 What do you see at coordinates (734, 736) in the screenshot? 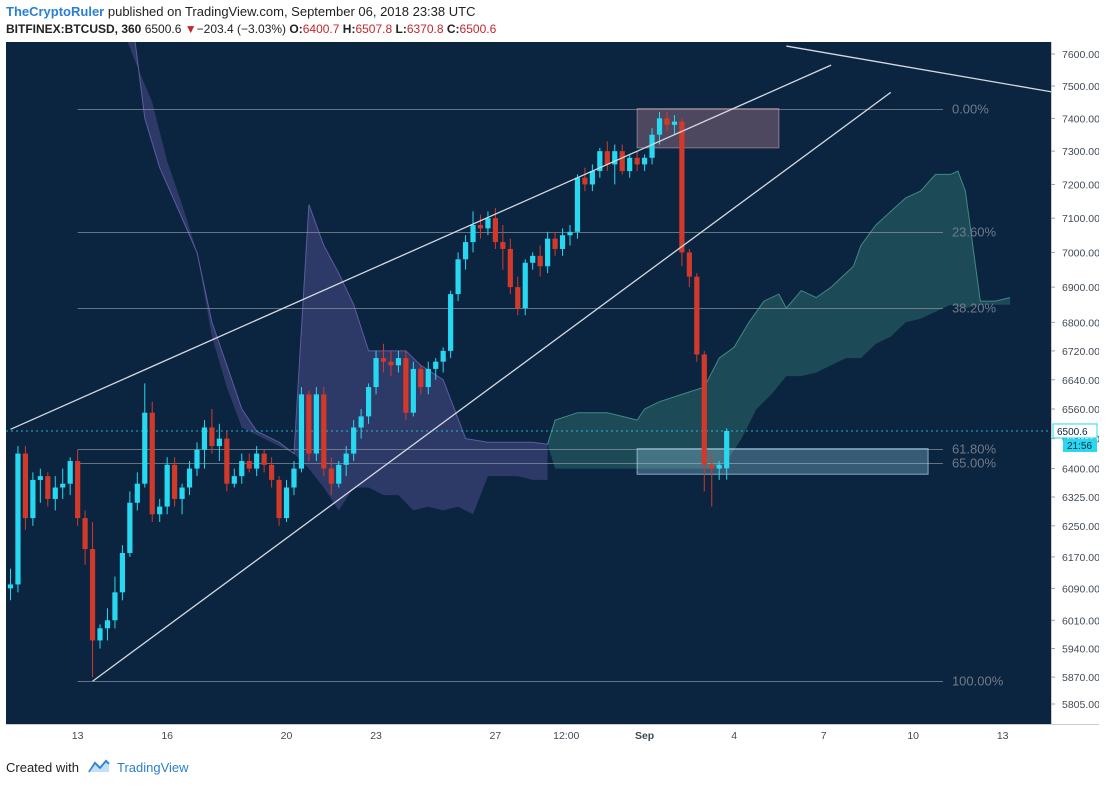
I see `time-tick-label: 4` at bounding box center [734, 736].